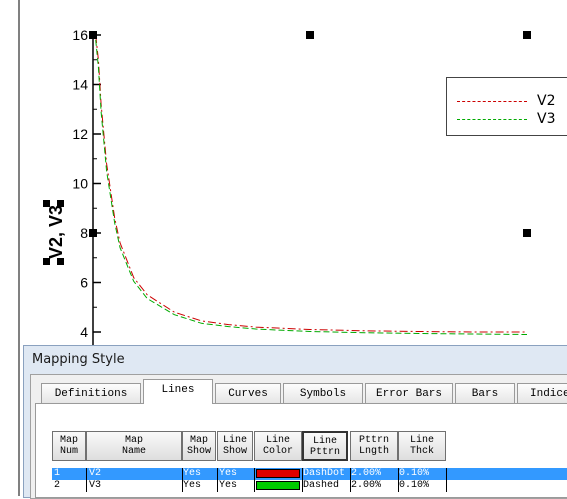 The height and width of the screenshot is (499, 567). What do you see at coordinates (46, 261) in the screenshot?
I see `ylabel-handle-bottom` at bounding box center [46, 261].